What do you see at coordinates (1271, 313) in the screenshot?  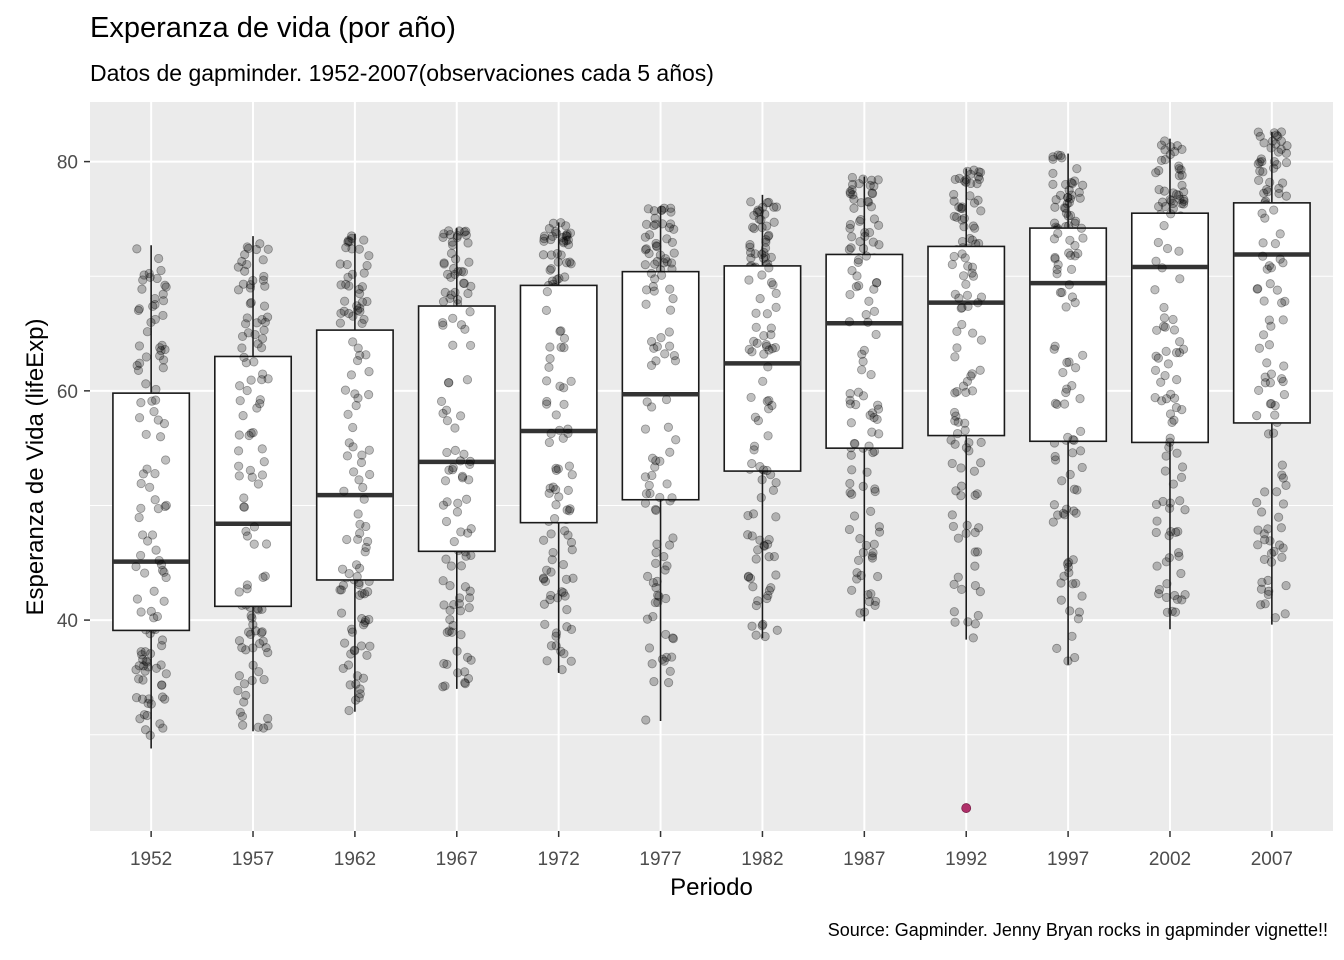 I see `box-2007` at bounding box center [1271, 313].